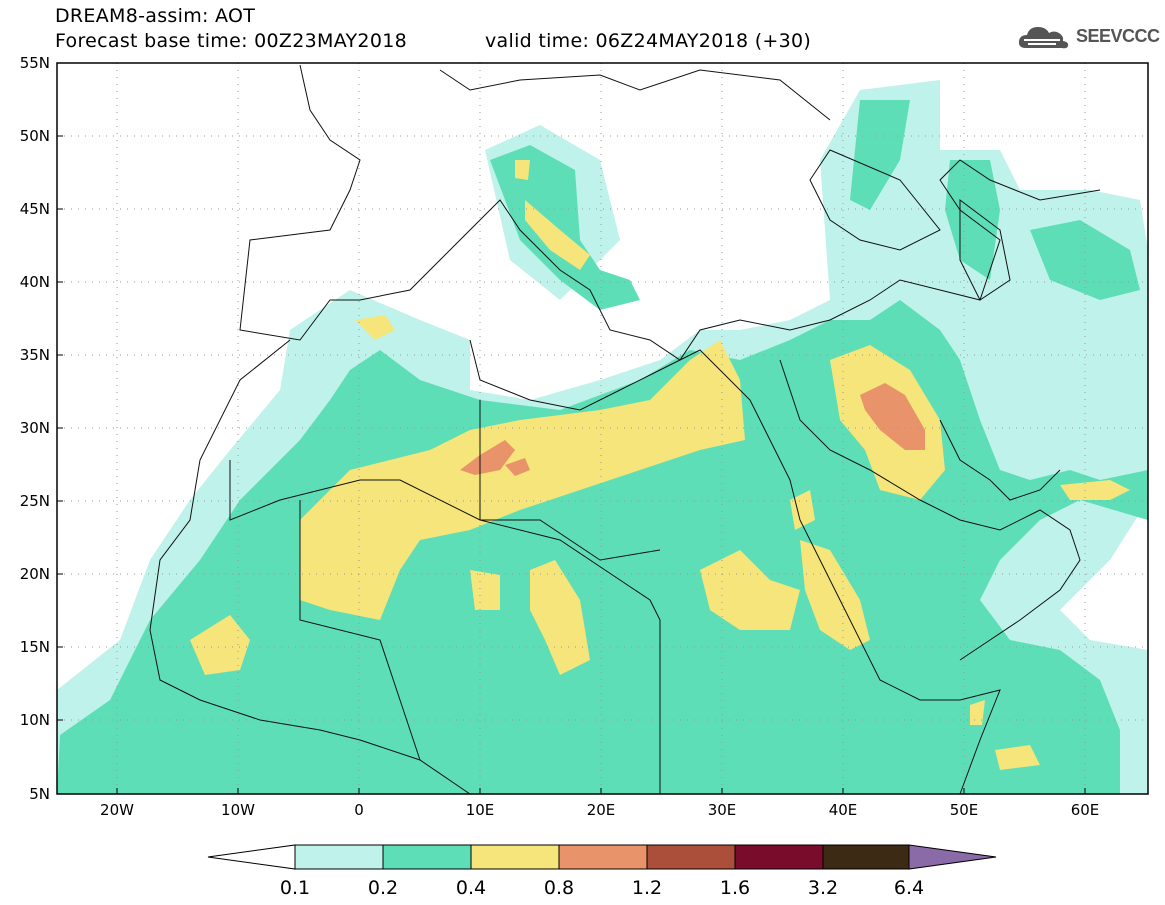 Image resolution: width=1165 pixels, height=905 pixels. I want to click on colorbar-label: 0.8, so click(559, 888).